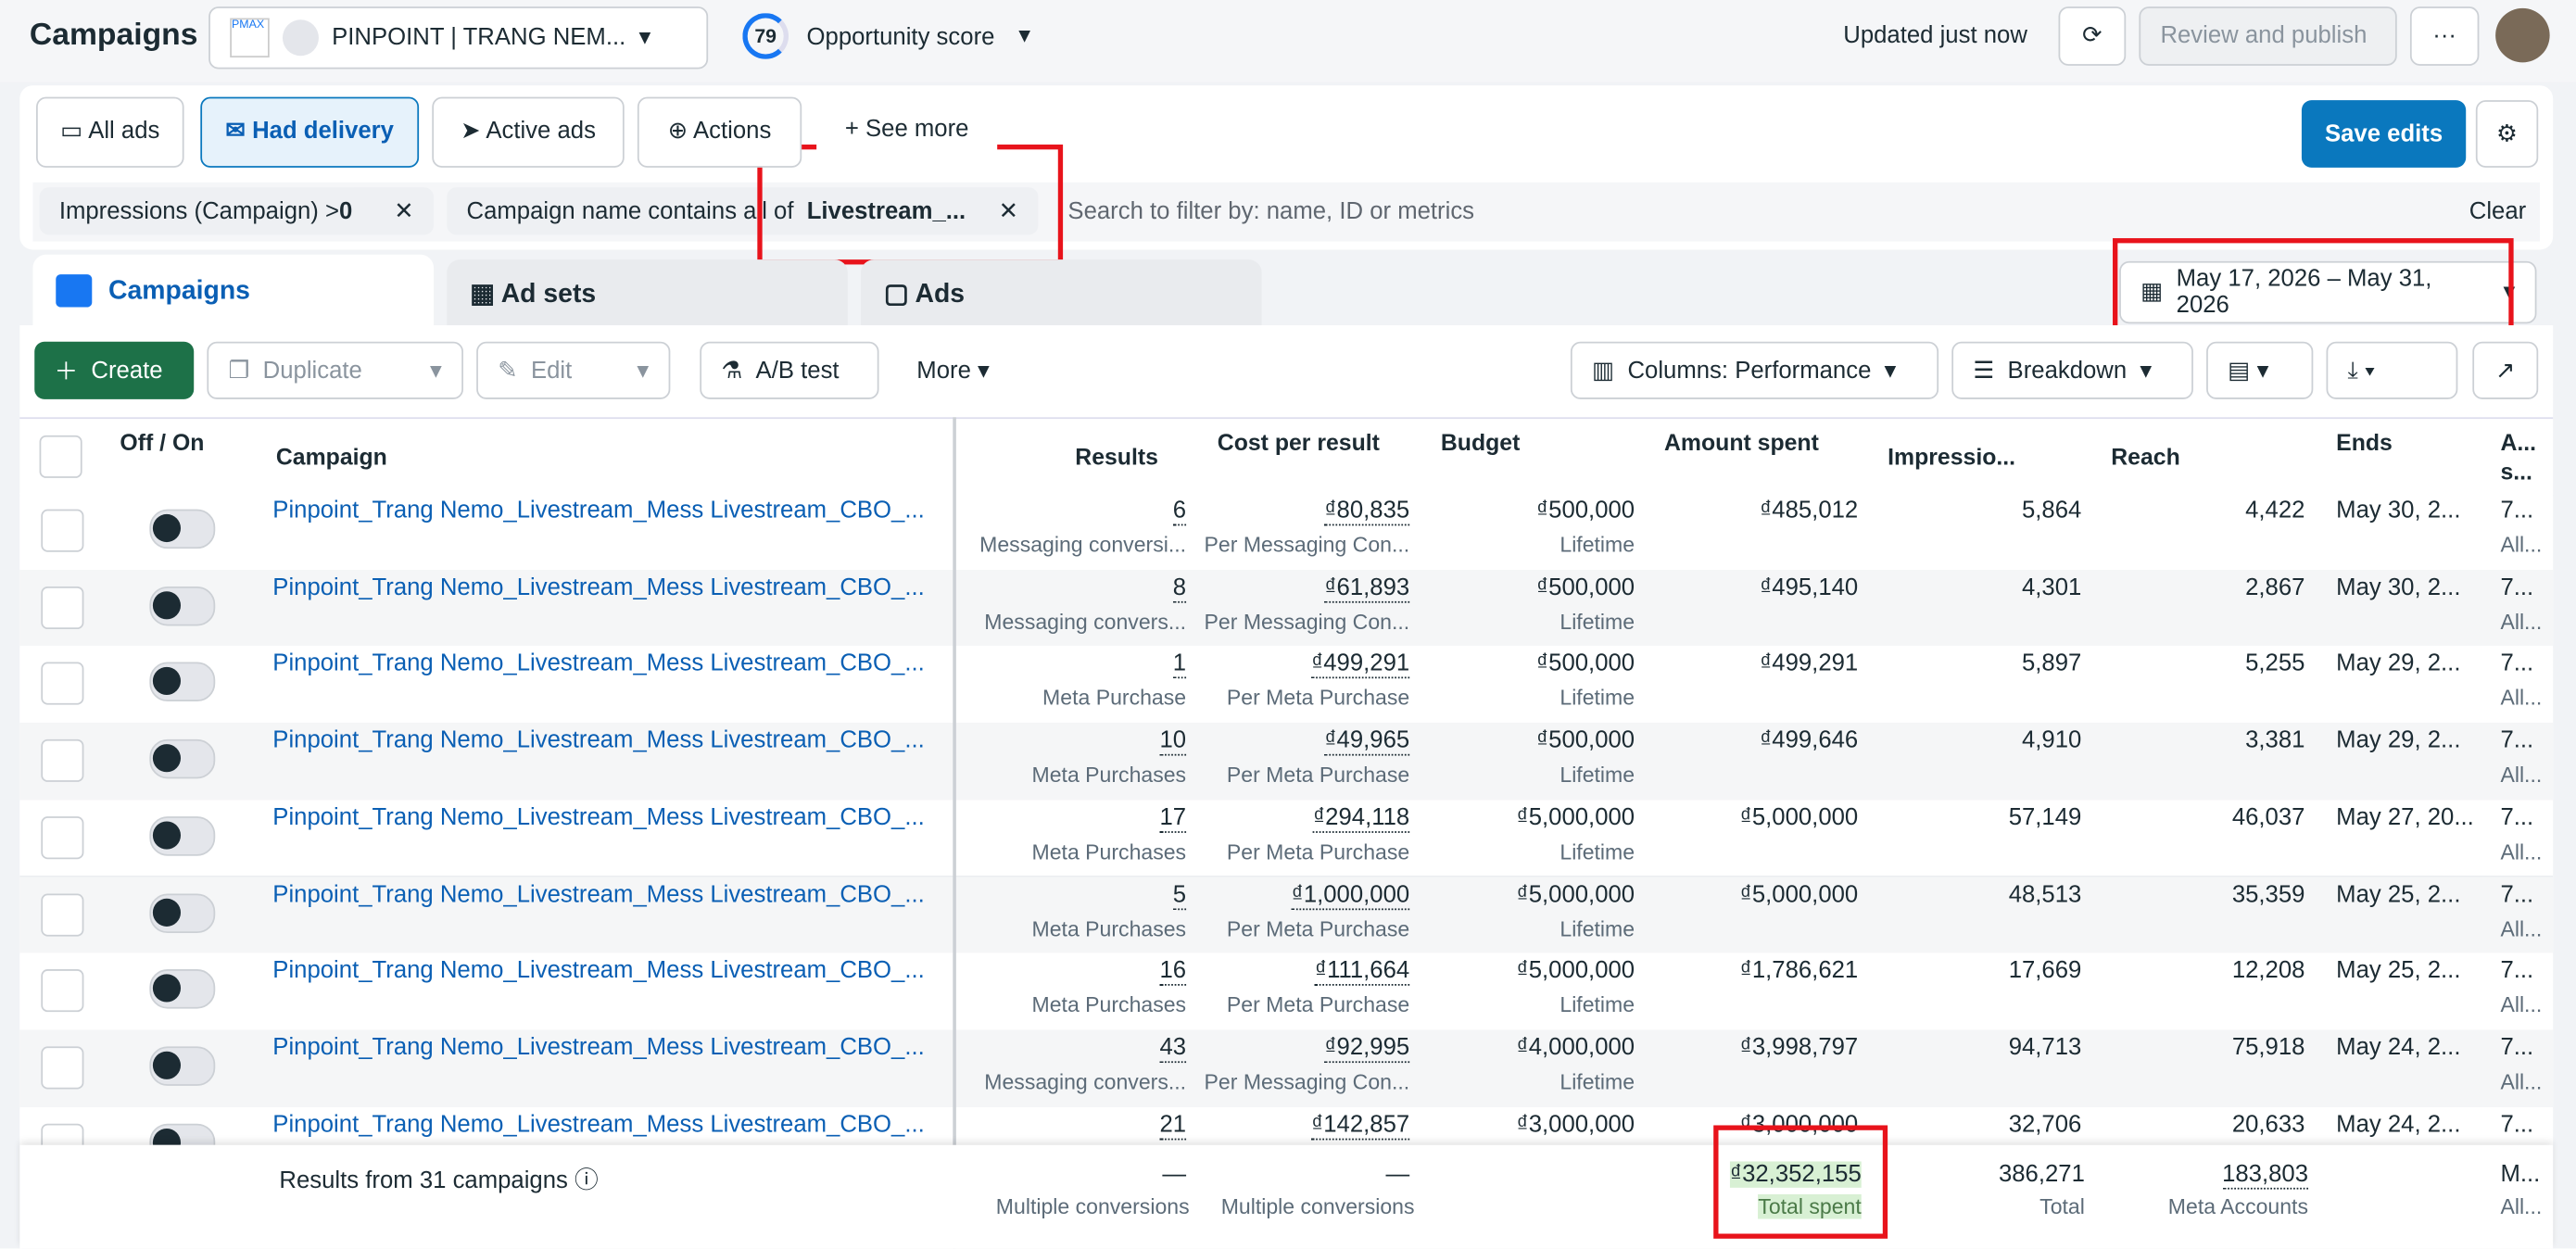  Describe the element at coordinates (2051, 740) in the screenshot. I see `impressions-value: 4,910` at that location.